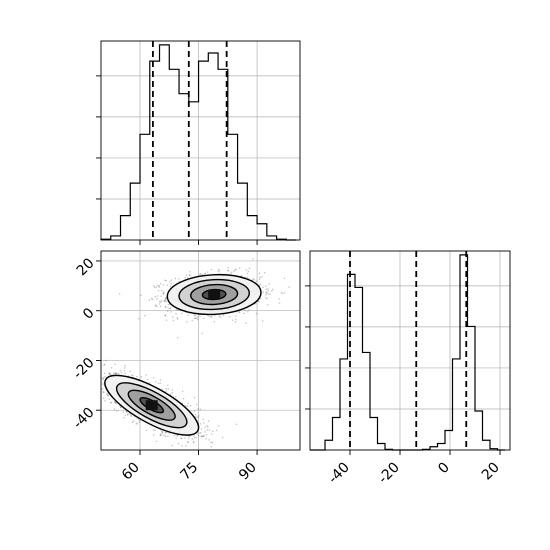 Image resolution: width=550 pixels, height=550 pixels. Describe the element at coordinates (83, 368) in the screenshot. I see `y-tick-label: -20` at that location.